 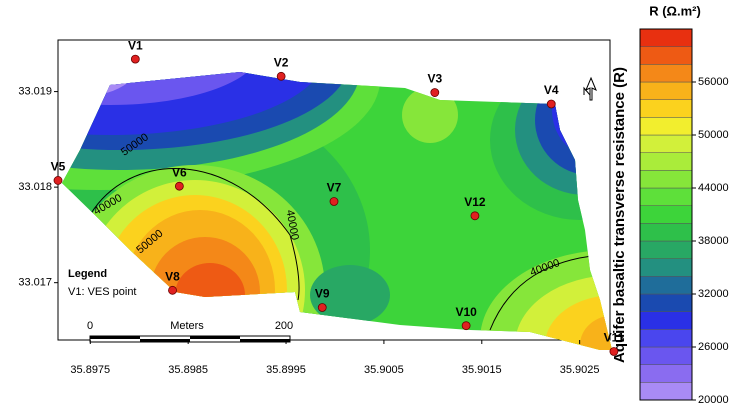 What do you see at coordinates (35, 187) in the screenshot?
I see `y-tick-label: 33.018` at bounding box center [35, 187].